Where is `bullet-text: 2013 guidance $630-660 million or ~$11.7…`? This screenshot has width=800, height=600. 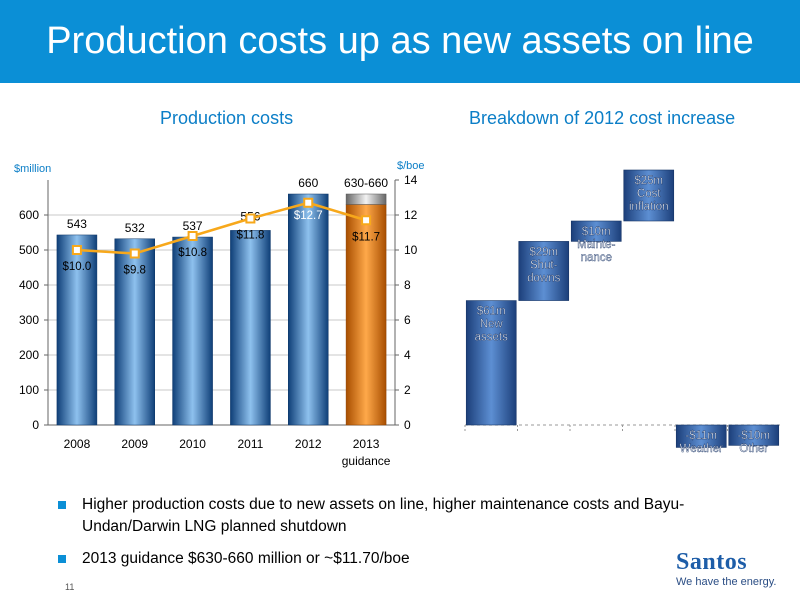
bullet-text: 2013 guidance $630-660 million or ~$11.7… is located at coordinates (246, 558).